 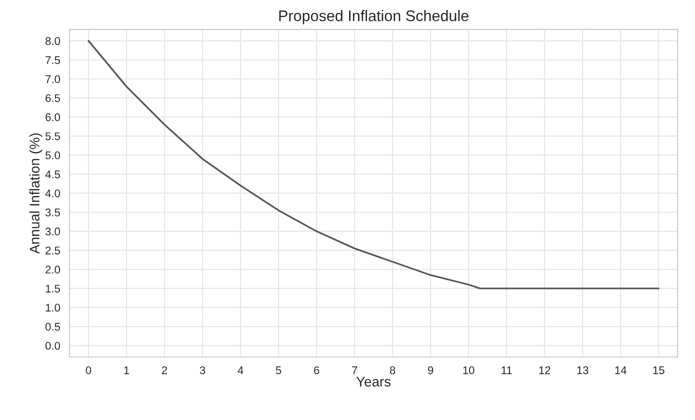 I want to click on x-tick-label: 9, so click(x=431, y=370).